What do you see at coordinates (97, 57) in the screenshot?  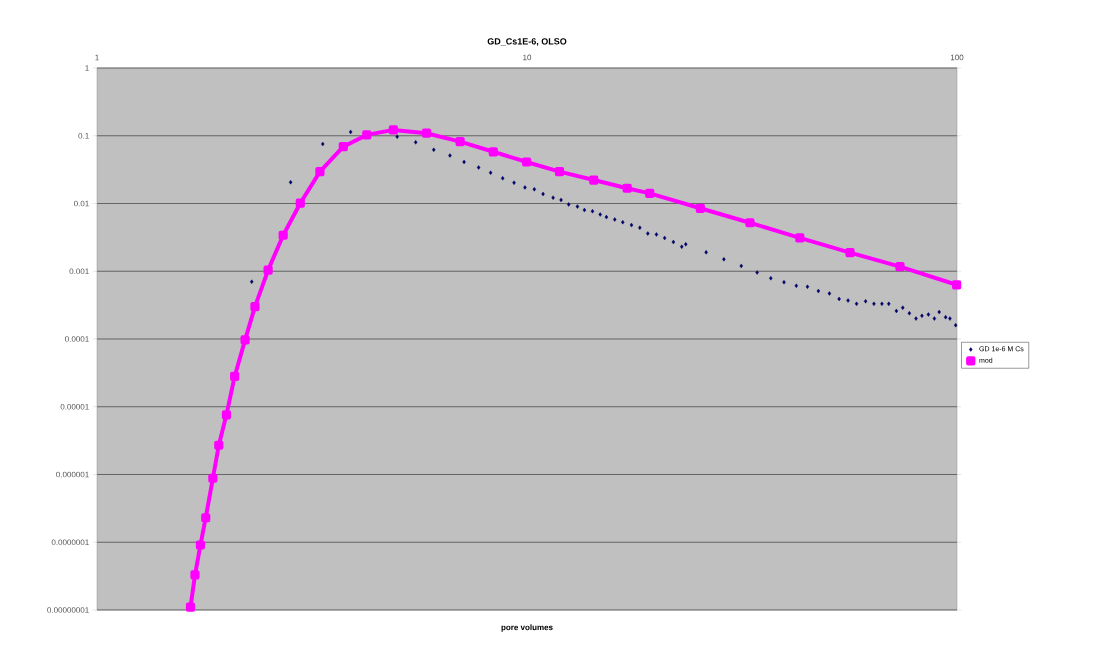 I see `x-tick-label: 1` at bounding box center [97, 57].